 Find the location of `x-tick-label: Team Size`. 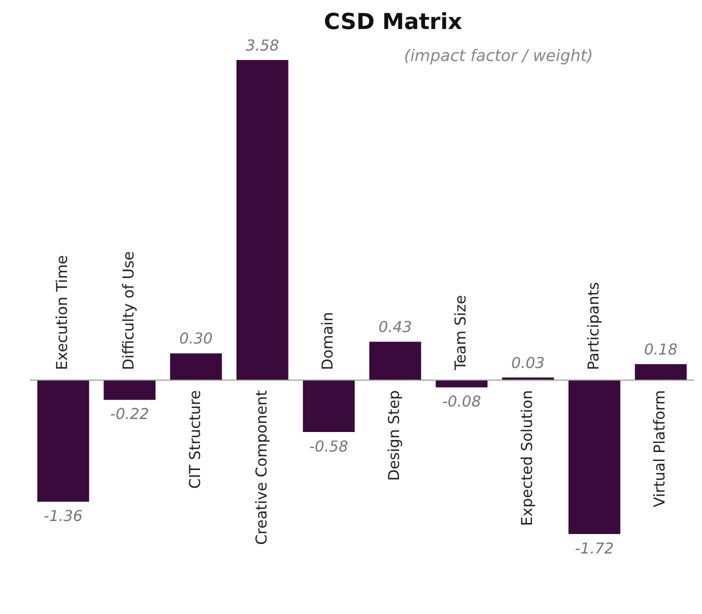

x-tick-label: Team Size is located at coordinates (460, 333).